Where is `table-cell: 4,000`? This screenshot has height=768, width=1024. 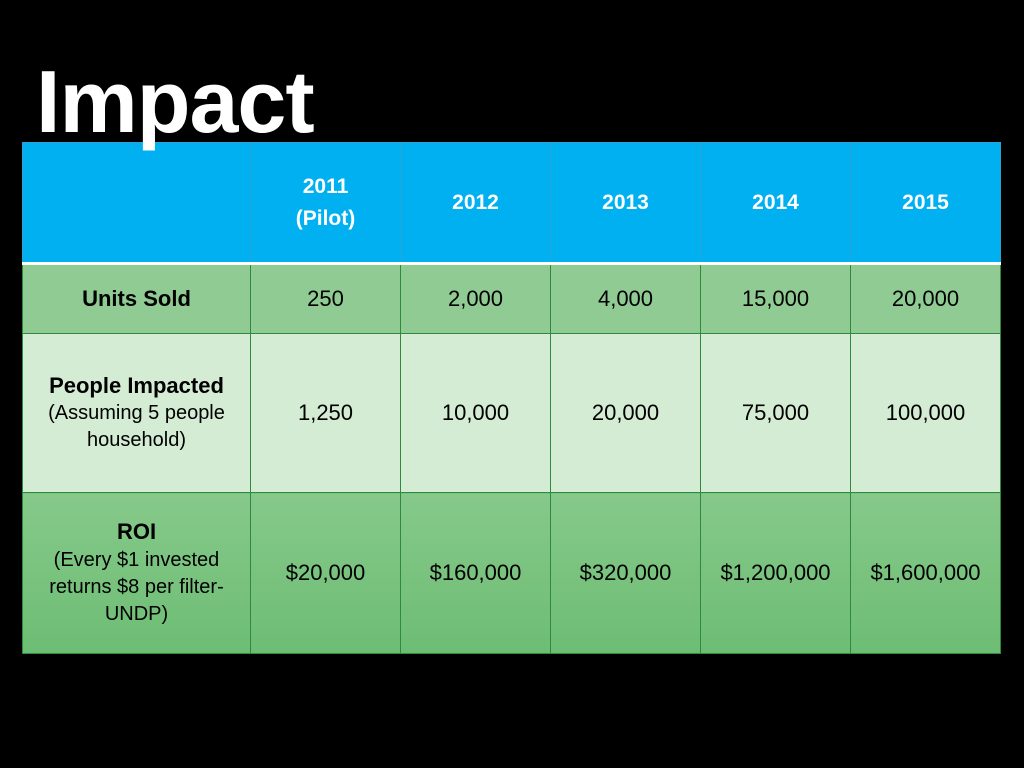
table-cell: 4,000 is located at coordinates (625, 298).